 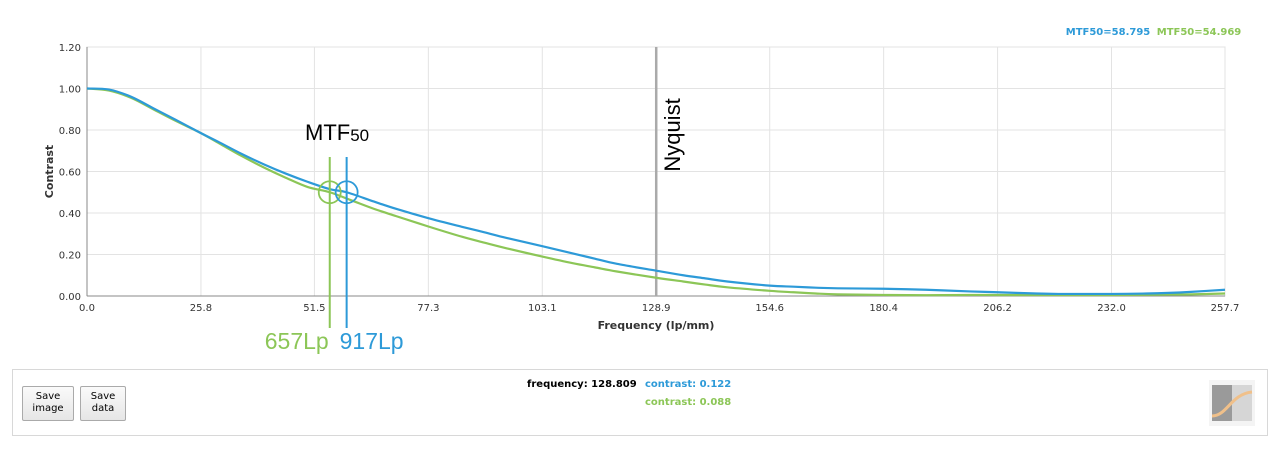 I want to click on y-axis-title: Contrast, so click(x=49, y=171).